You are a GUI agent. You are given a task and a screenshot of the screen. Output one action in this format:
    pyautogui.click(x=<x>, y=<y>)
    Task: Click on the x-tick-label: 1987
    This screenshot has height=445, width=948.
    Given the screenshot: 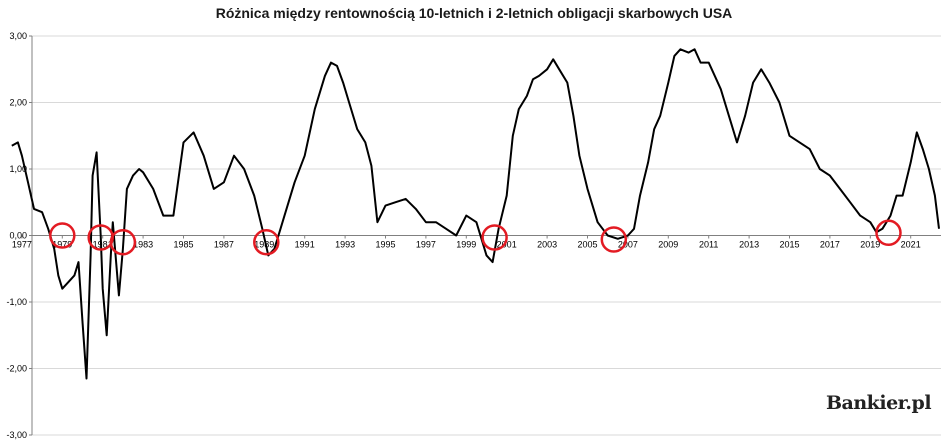 What is the action you would take?
    pyautogui.click(x=224, y=245)
    